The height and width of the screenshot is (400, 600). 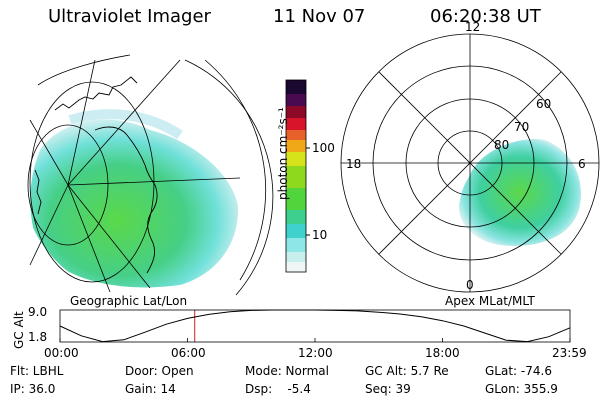 What do you see at coordinates (490, 301) in the screenshot?
I see `polar-caption: Apex MLat/MLT` at bounding box center [490, 301].